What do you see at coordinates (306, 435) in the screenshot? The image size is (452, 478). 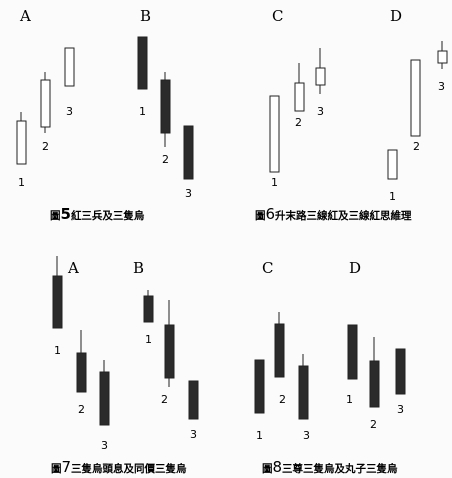 I see `candle-label-fig8-c-3: 3` at bounding box center [306, 435].